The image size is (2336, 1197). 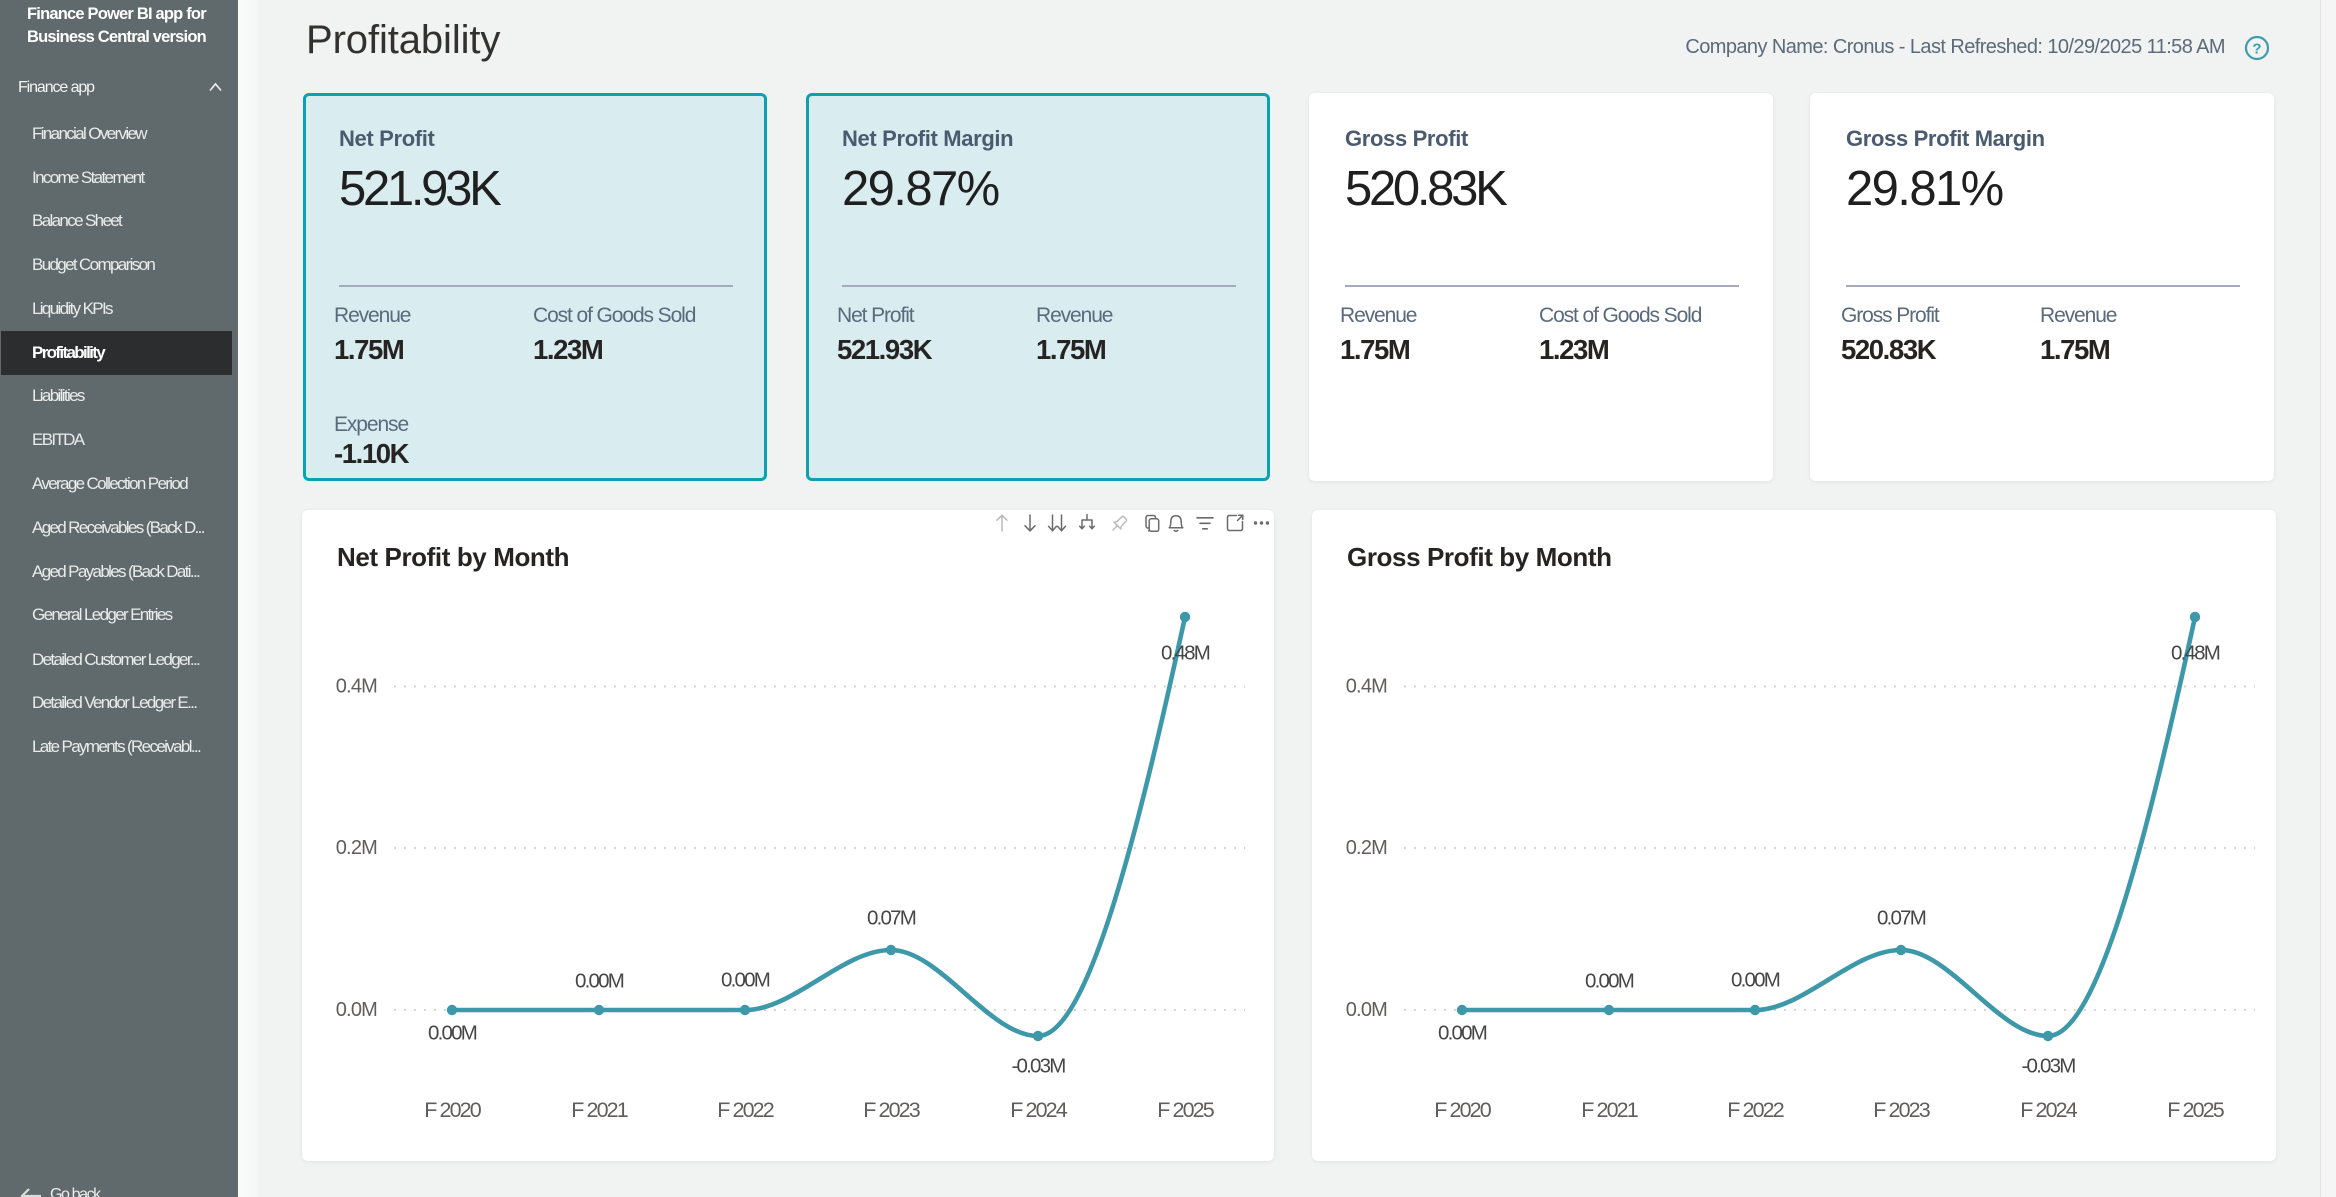 What do you see at coordinates (453, 557) in the screenshot?
I see `svg-text: Net Profit by Month` at bounding box center [453, 557].